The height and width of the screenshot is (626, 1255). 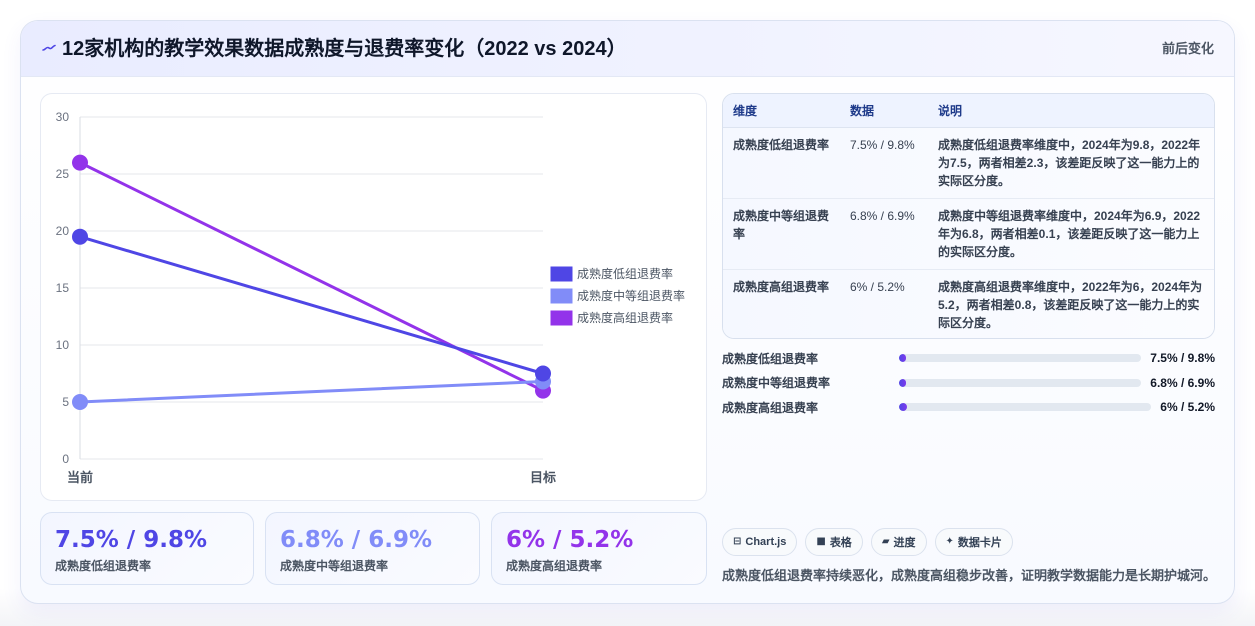 I want to click on stat-card-low: 7.5% / 9.8% 成熟度低组退费率, so click(x=147, y=548).